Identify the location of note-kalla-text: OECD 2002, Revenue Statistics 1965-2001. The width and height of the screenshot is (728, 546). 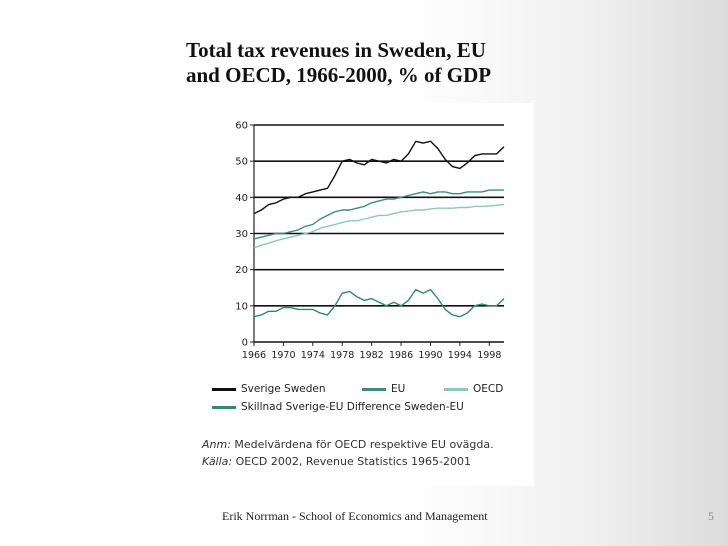
(352, 461).